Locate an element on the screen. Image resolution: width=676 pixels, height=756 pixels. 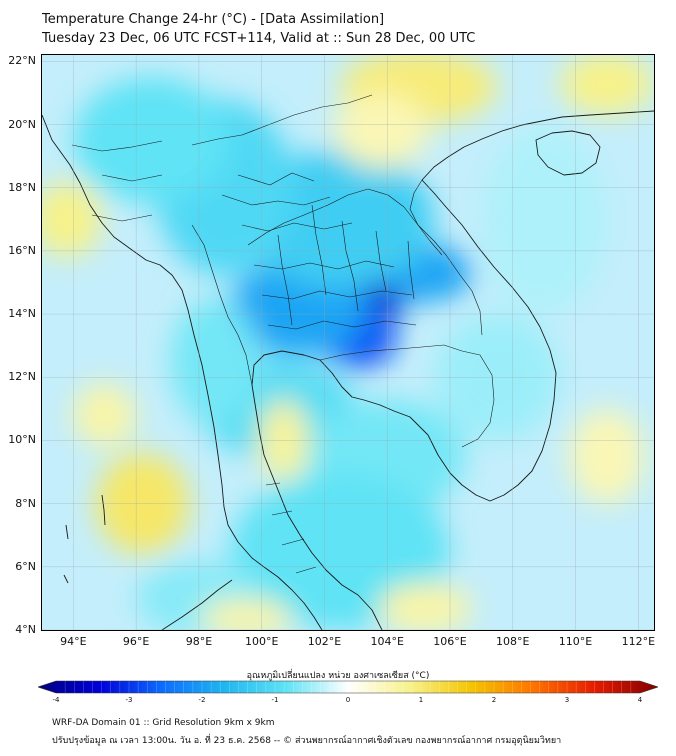
lon-label: 102°E is located at coordinates (324, 641).